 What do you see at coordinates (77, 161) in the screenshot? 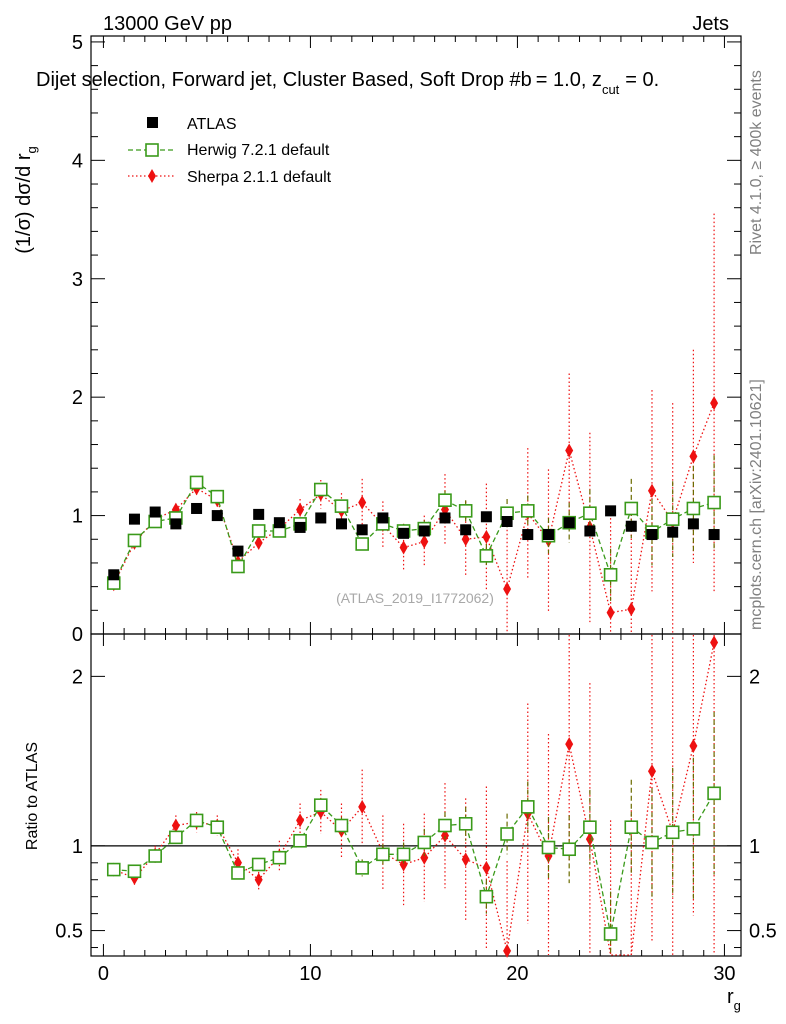
I see `y-tick-label: 4` at bounding box center [77, 161].